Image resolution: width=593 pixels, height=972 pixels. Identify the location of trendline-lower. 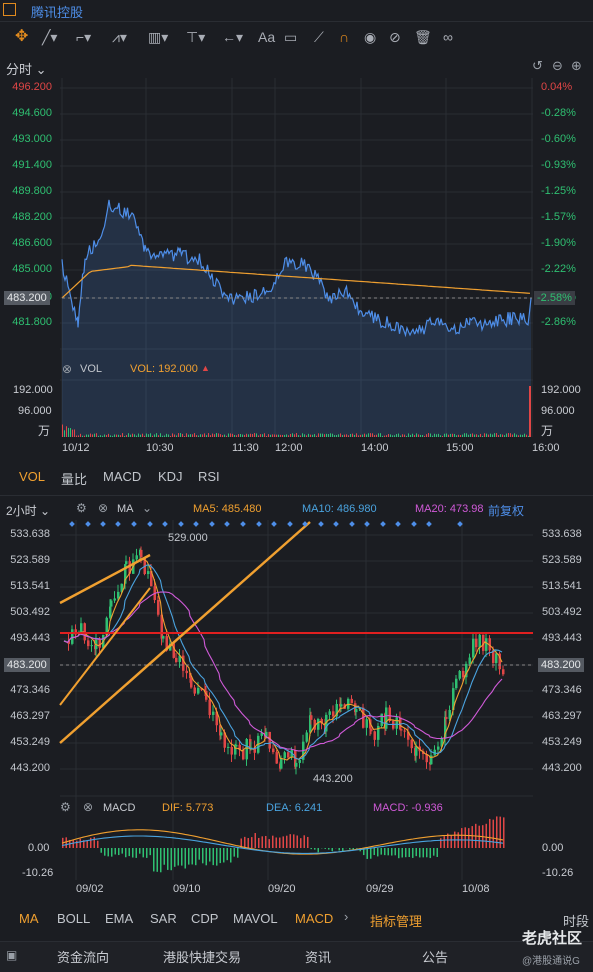
(185, 632).